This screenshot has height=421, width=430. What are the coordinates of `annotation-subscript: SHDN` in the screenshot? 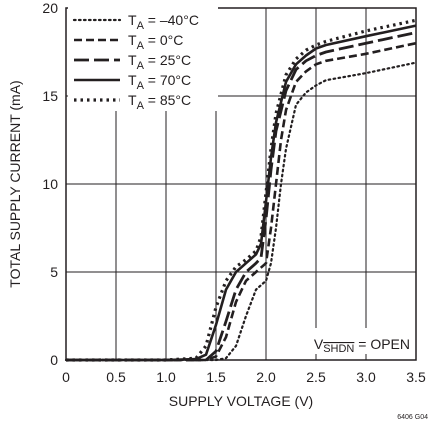 It's located at (338, 349).